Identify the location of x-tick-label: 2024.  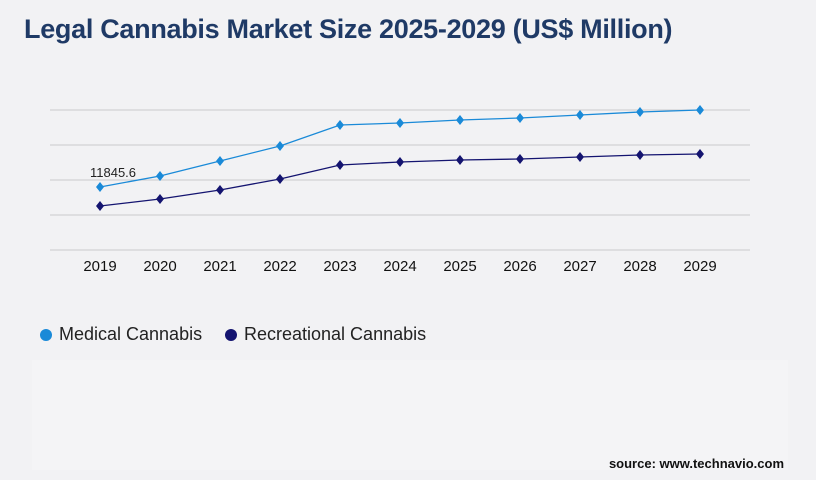
(399, 266).